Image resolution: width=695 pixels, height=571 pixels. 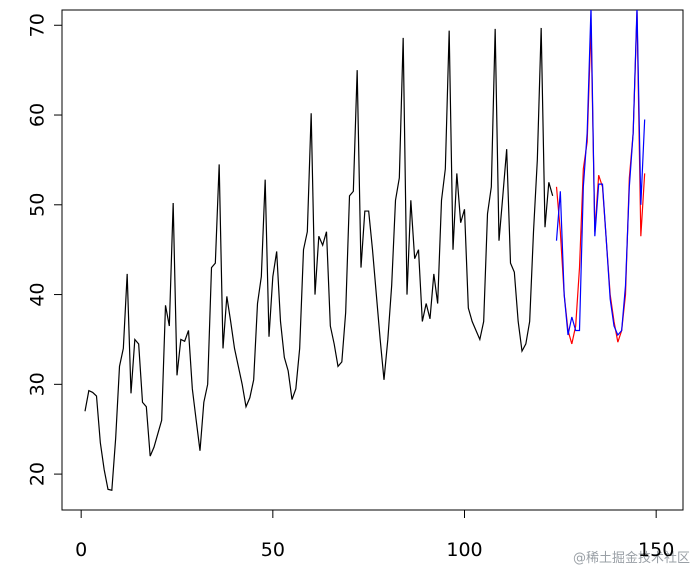 I want to click on x-tick-label: 50, so click(x=273, y=550).